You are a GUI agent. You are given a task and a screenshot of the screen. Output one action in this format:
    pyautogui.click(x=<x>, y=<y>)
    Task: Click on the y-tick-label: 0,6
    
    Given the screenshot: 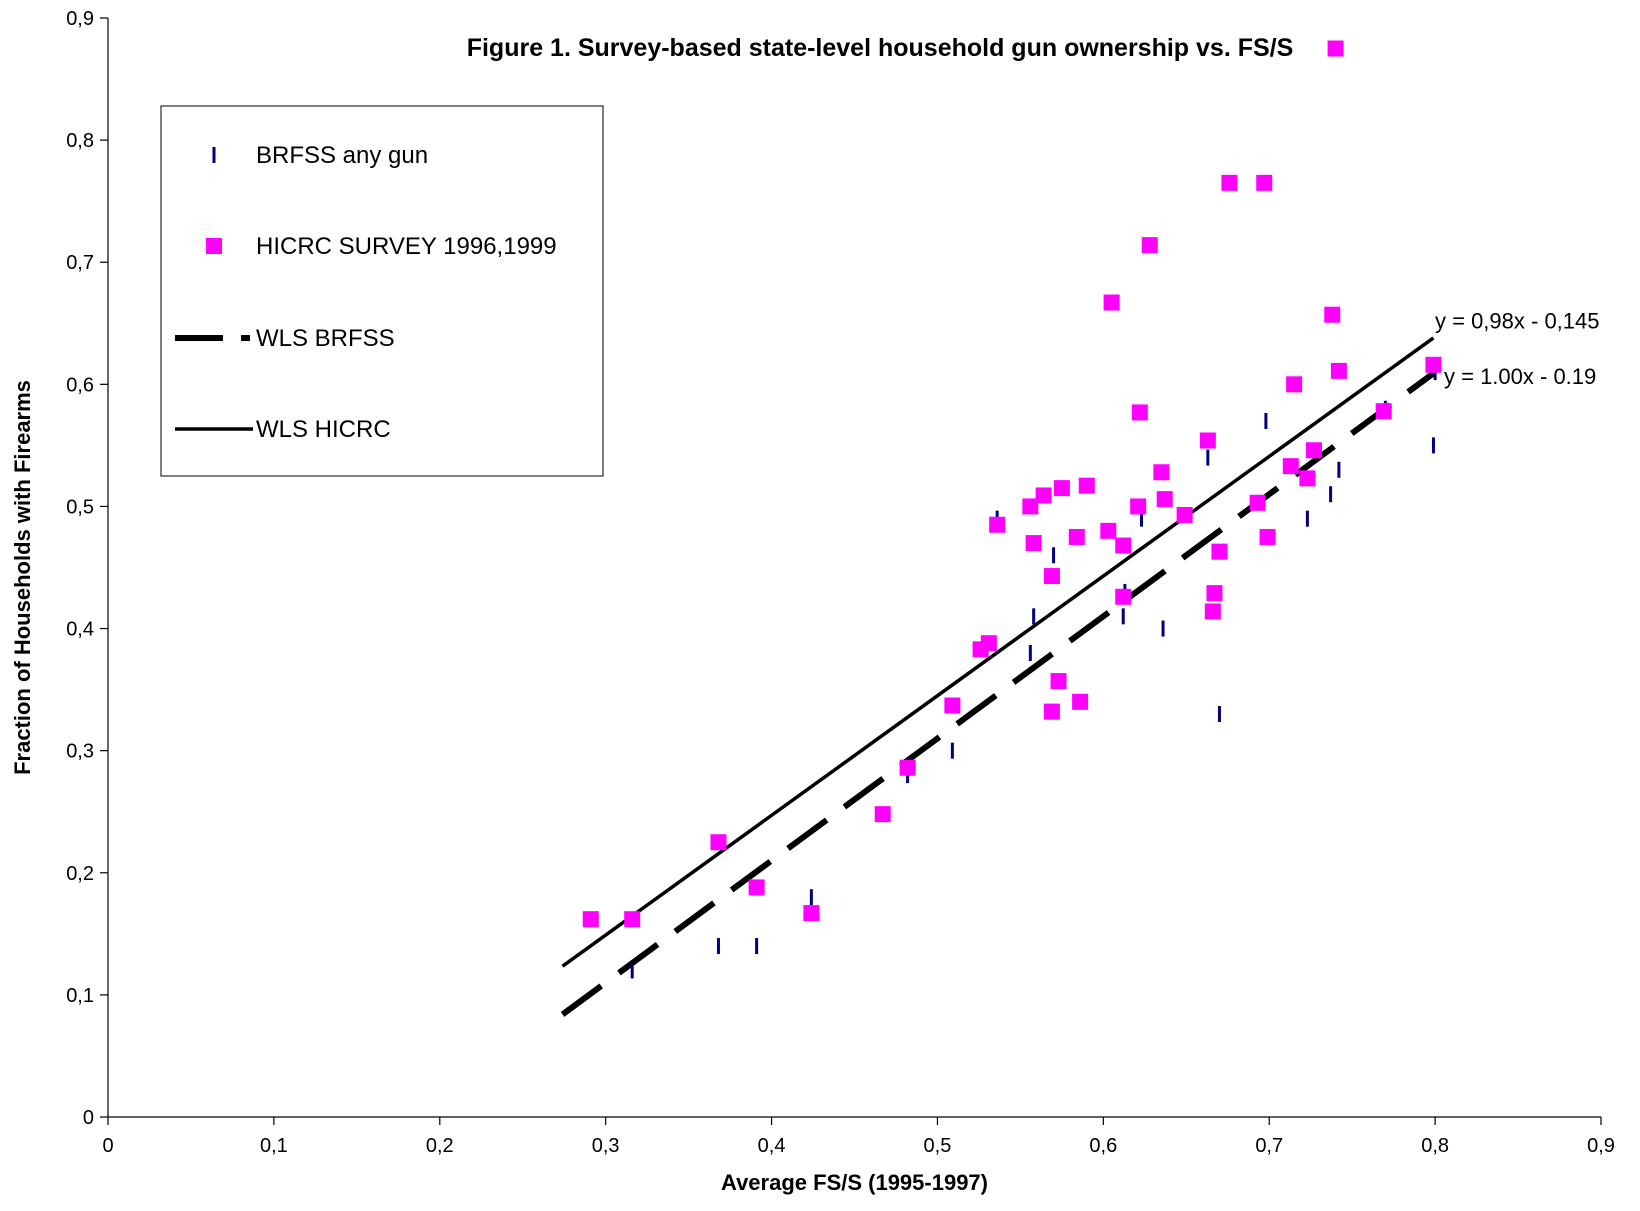 What is the action you would take?
    pyautogui.click(x=80, y=385)
    